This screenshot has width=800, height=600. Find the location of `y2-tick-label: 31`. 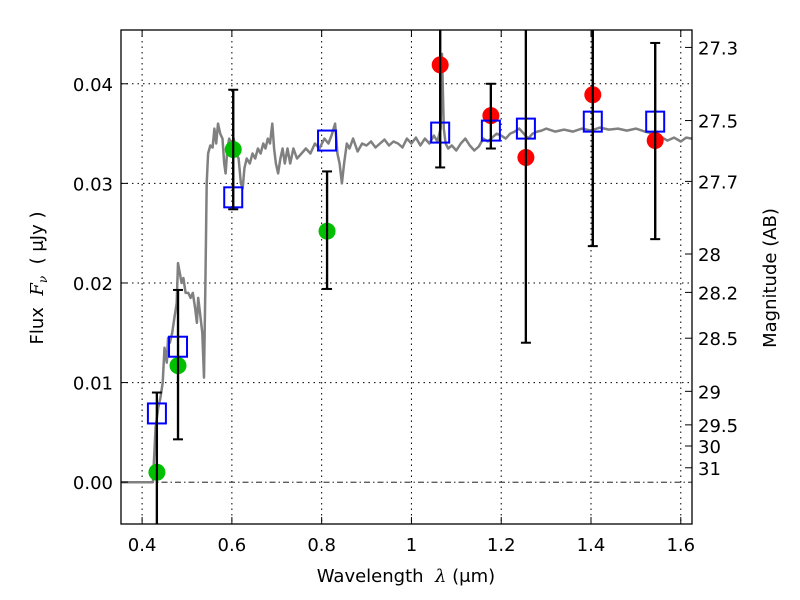

y2-tick-label: 31 is located at coordinates (709, 469).